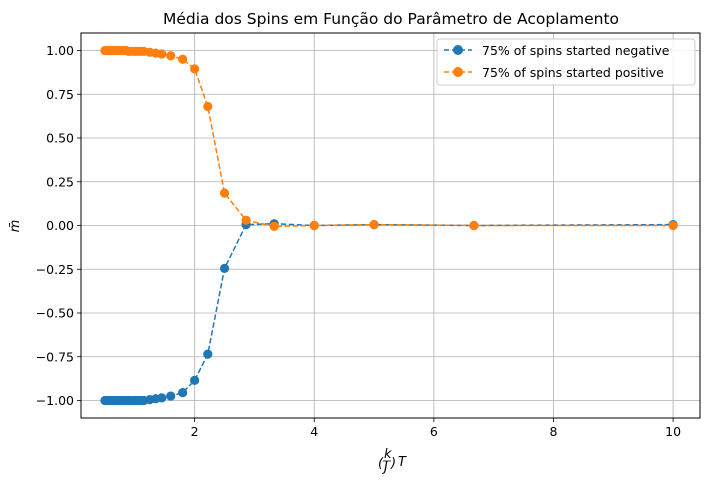 Image resolution: width=712 pixels, height=482 pixels. Describe the element at coordinates (553, 431) in the screenshot. I see `x-tick-label: 8` at that location.